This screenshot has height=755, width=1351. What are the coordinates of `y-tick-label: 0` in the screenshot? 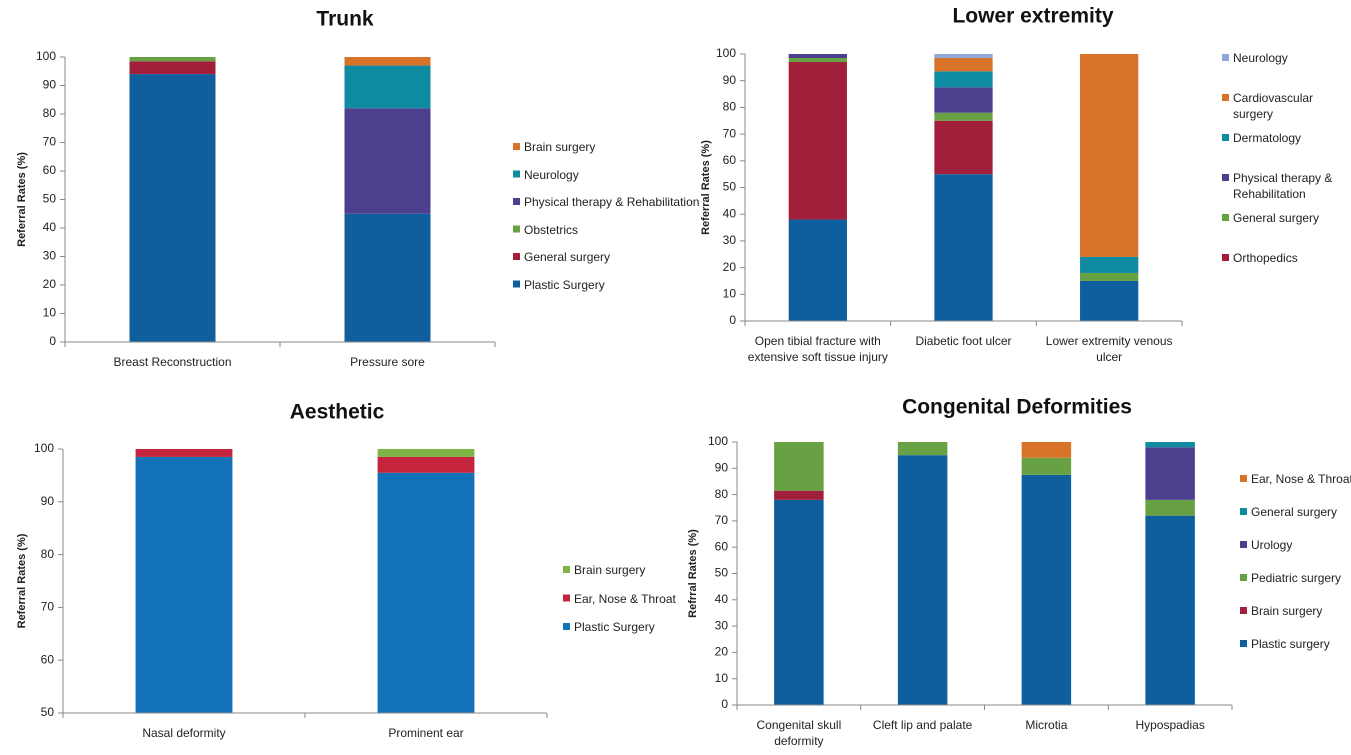 It's located at (52, 341).